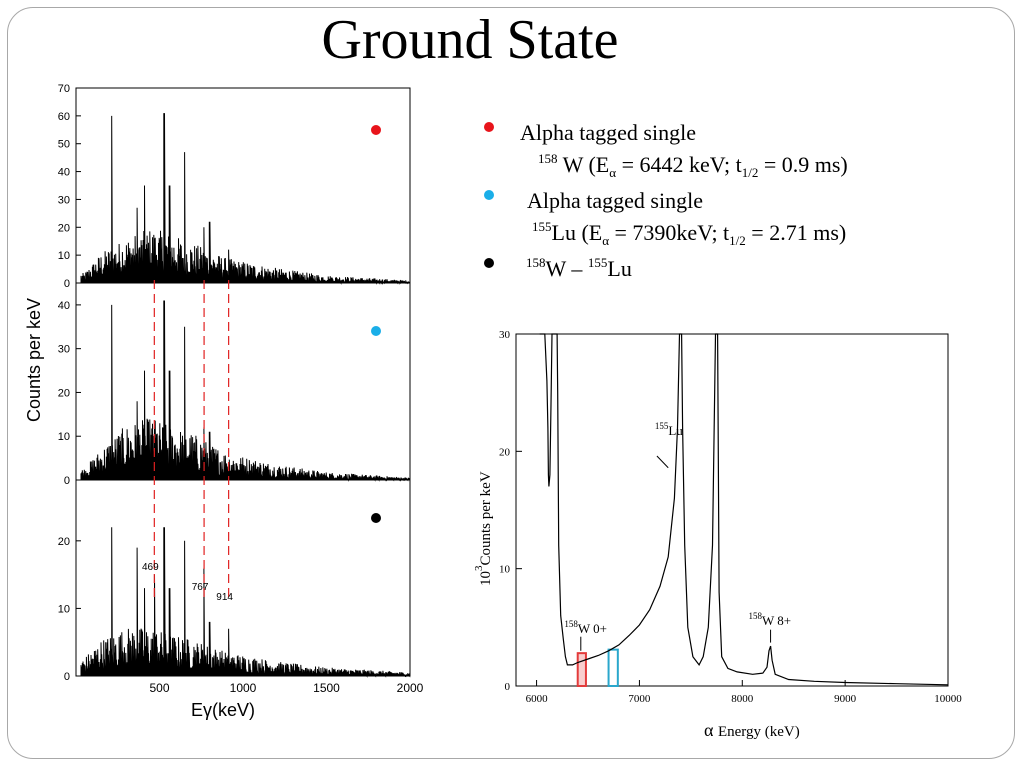 This screenshot has height=768, width=1024. What do you see at coordinates (64, 89) in the screenshot?
I see `y-tick-label: 70` at bounding box center [64, 89].